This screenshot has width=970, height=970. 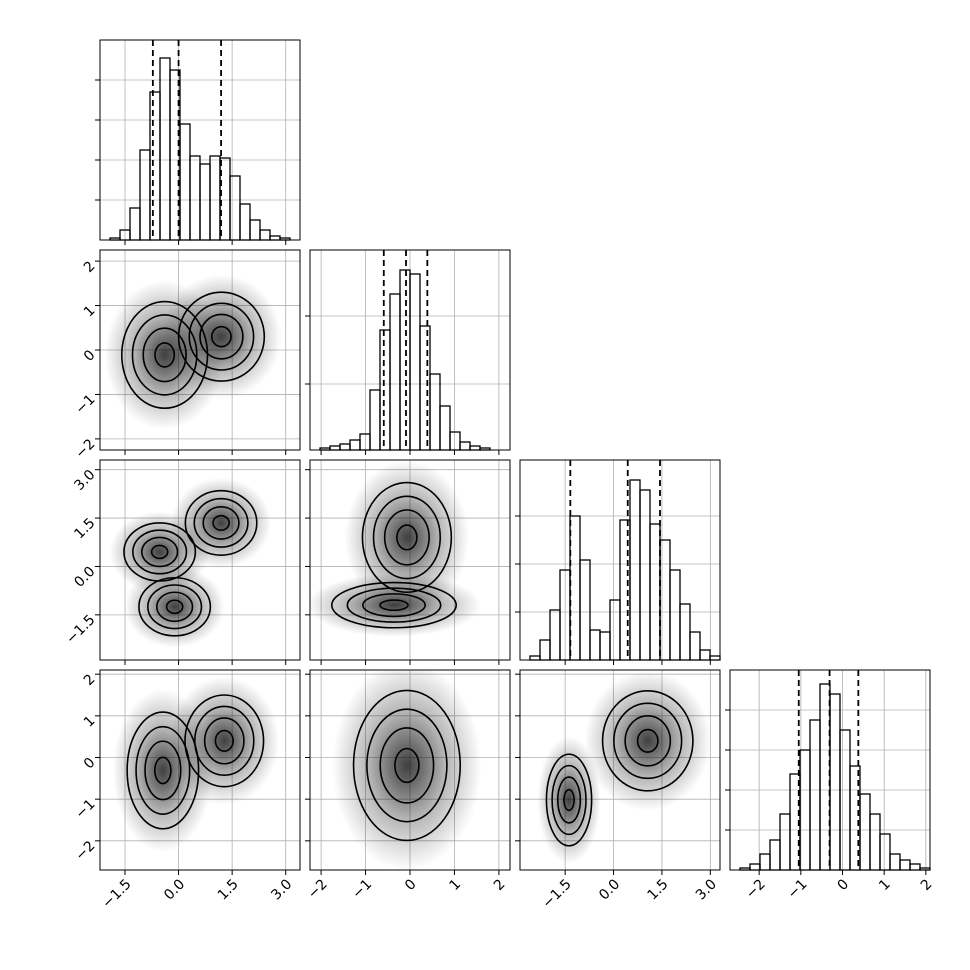 What do you see at coordinates (174, 889) in the screenshot?
I see `x-tick-label: 0.0` at bounding box center [174, 889].